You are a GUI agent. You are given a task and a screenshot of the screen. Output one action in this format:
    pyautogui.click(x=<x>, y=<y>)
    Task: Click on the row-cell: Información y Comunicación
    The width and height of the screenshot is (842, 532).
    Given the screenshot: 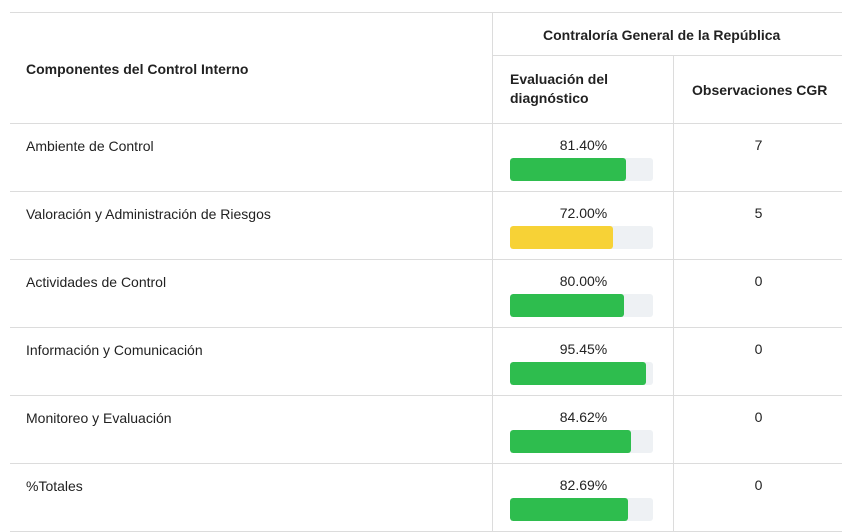 What is the action you would take?
    pyautogui.click(x=251, y=362)
    